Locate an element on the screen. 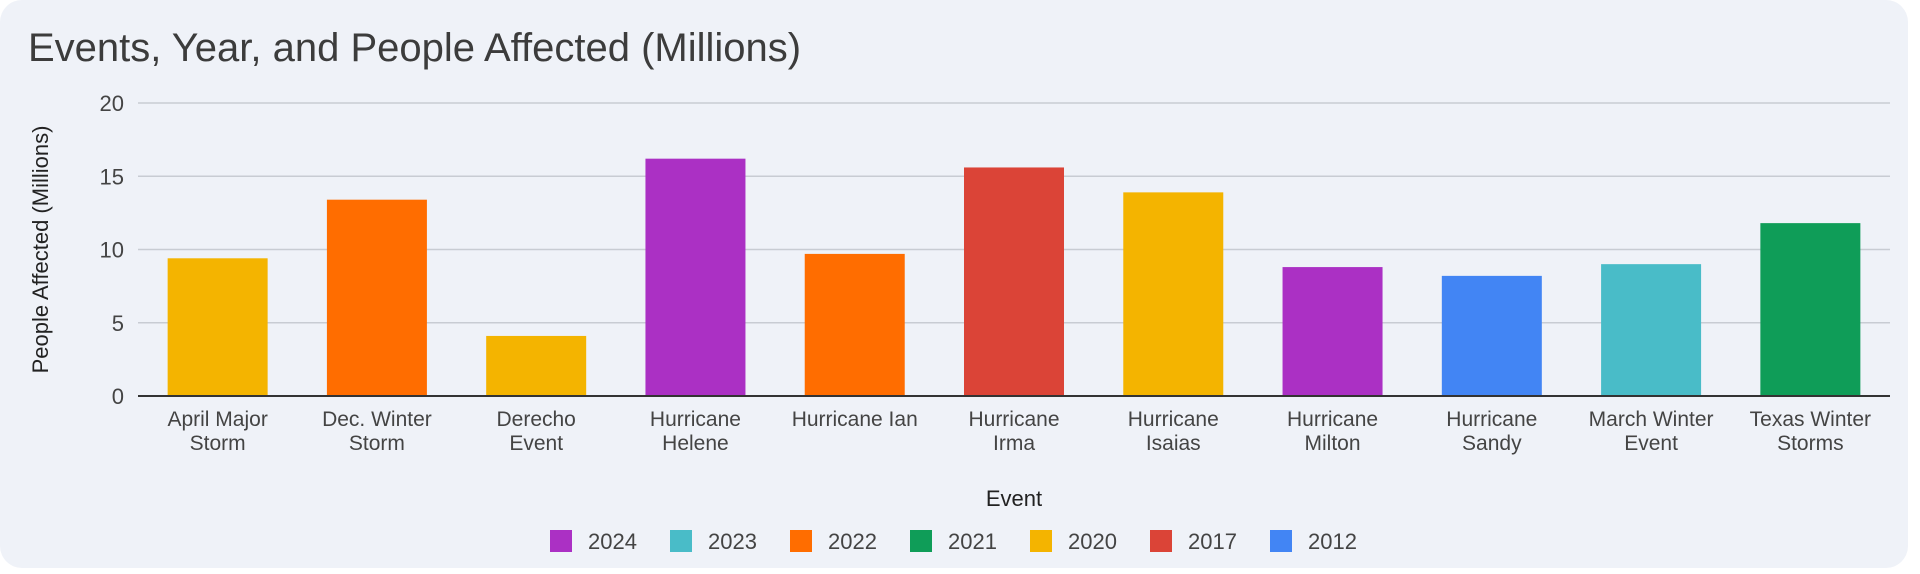  x-category-label: Hurricane Sandy is located at coordinates (1491, 431).